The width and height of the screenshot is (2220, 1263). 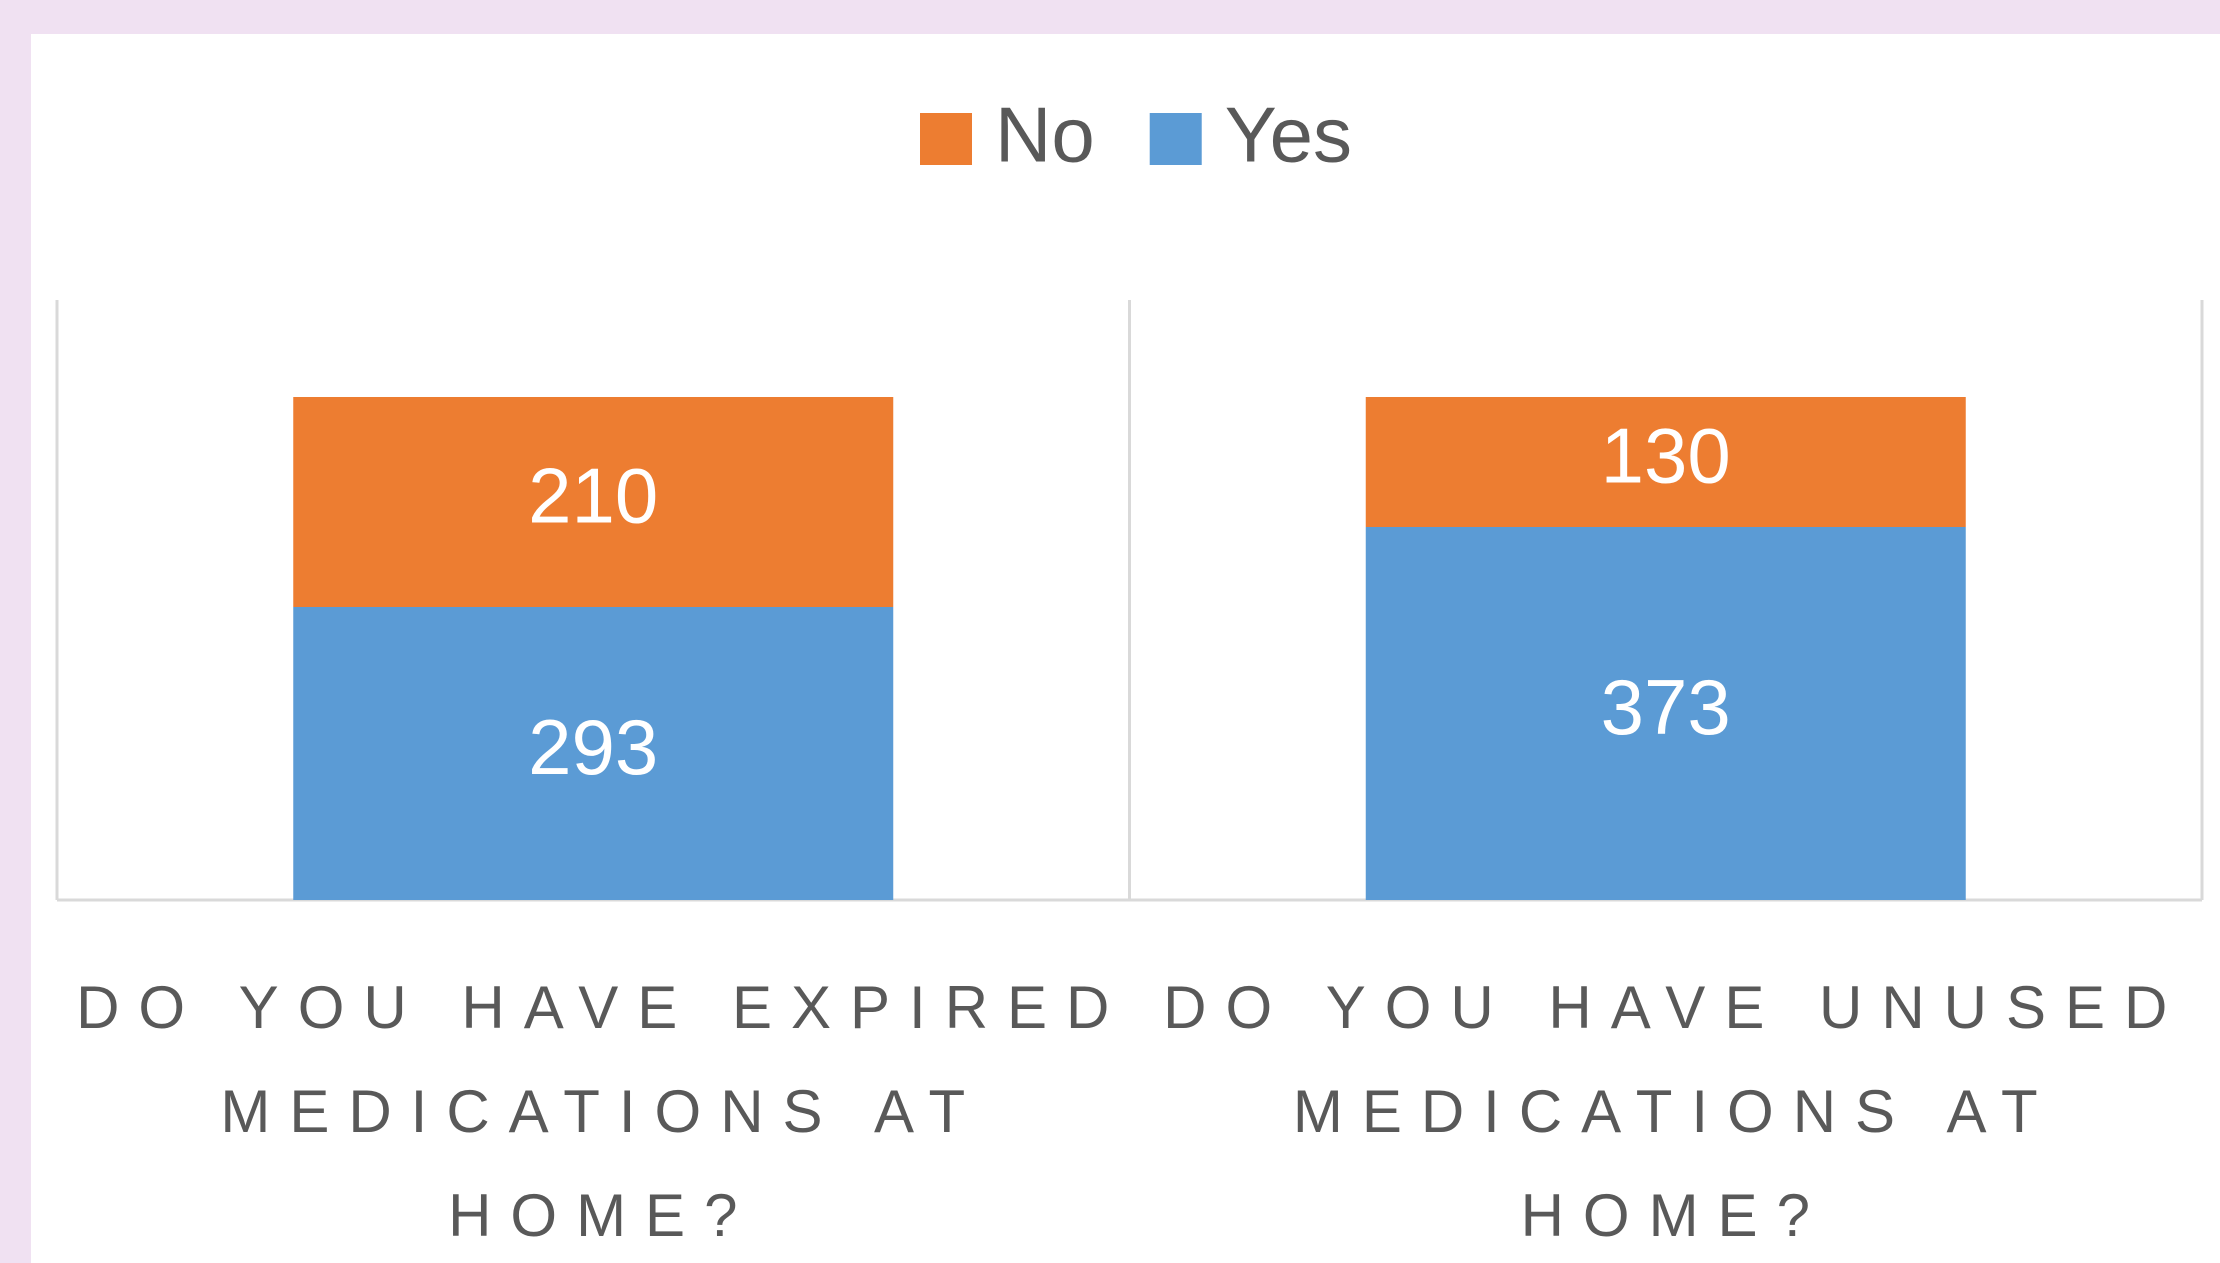 I want to click on x-tick-label: DO YOU HAVE UNUSED MEDICATIONS AT HOME?, so click(x=1674, y=1111).